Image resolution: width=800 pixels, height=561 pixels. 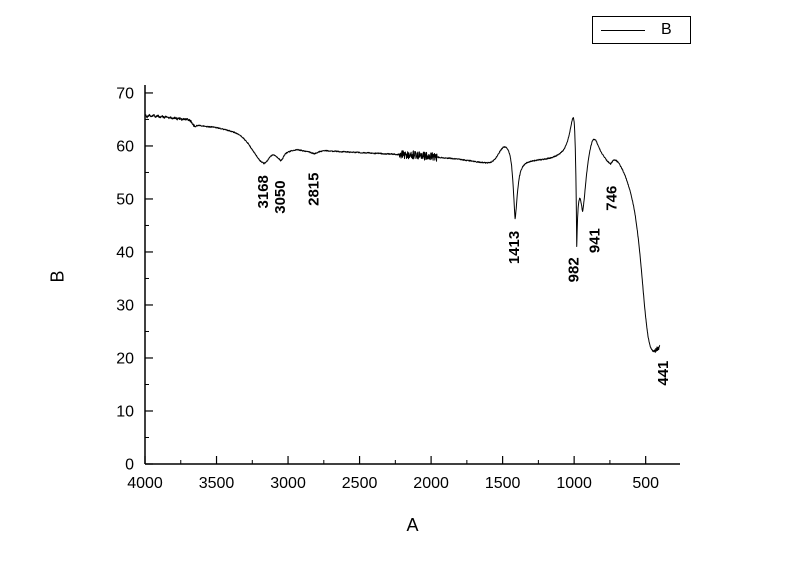 I want to click on x-tick-label: 3500, so click(x=217, y=483).